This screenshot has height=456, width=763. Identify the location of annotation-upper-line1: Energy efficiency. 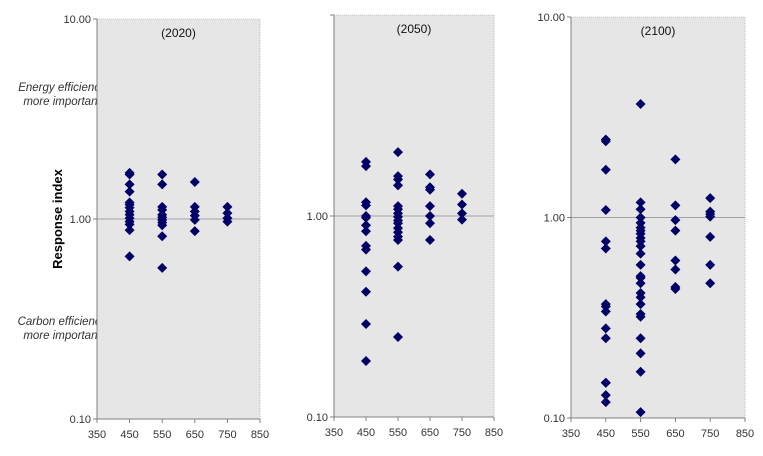
(62, 88).